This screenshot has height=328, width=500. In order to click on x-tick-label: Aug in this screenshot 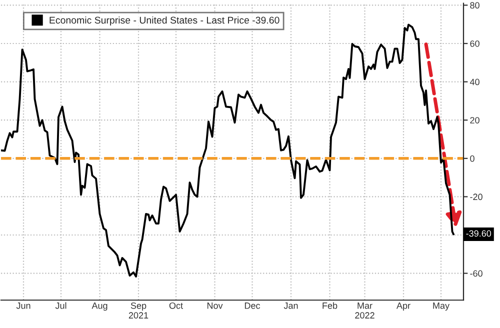, I will do `click(100, 306)`.